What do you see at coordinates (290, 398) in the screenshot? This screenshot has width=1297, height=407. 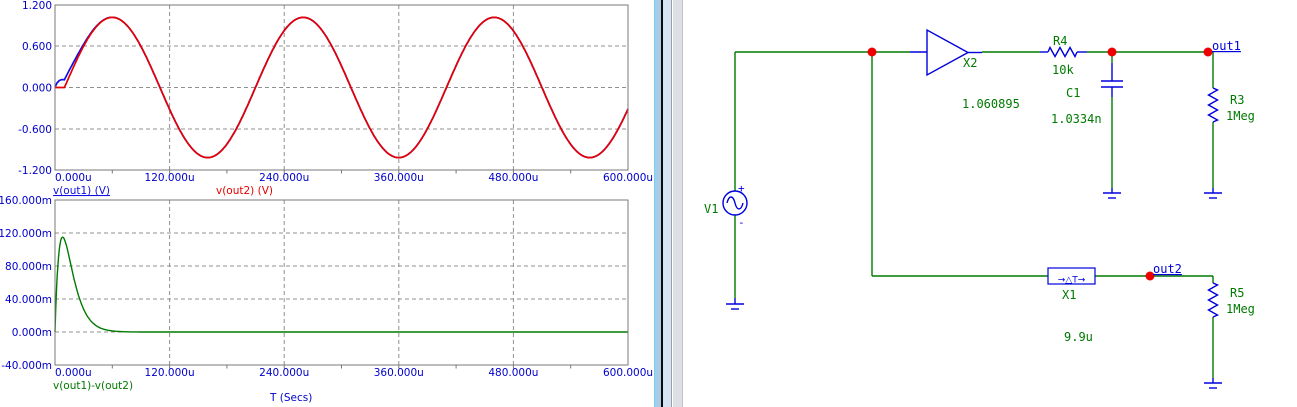 I see `x-axis-title: T (Secs)` at bounding box center [290, 398].